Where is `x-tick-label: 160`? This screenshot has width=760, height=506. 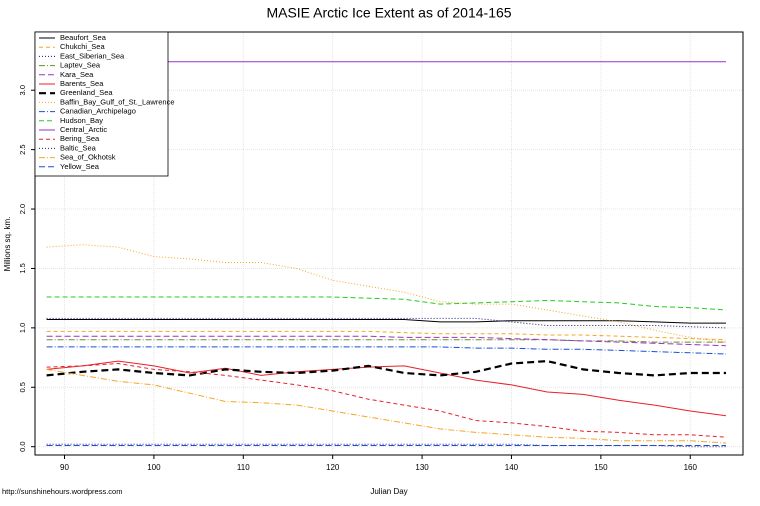 x-tick-label: 160 is located at coordinates (691, 467).